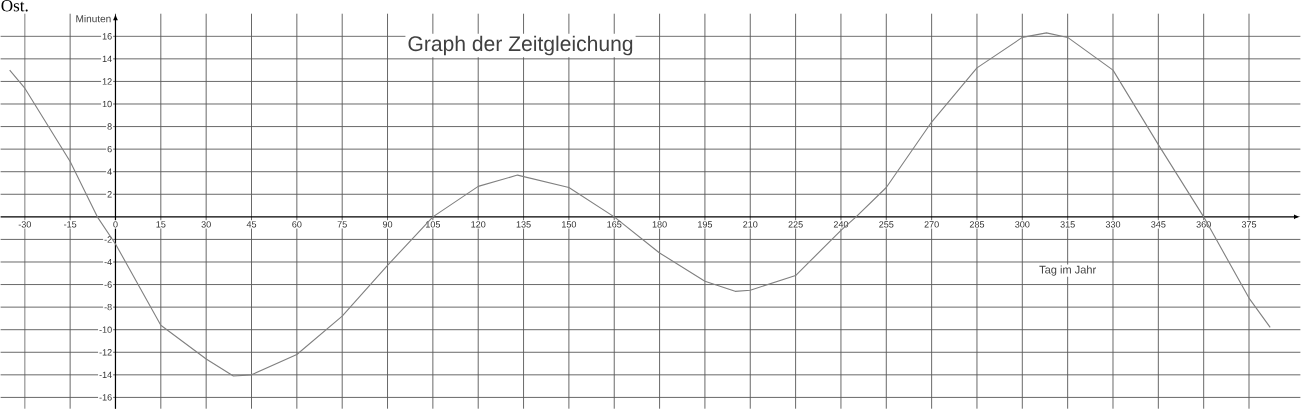 The width and height of the screenshot is (1301, 409). What do you see at coordinates (14, 6) in the screenshot?
I see `text: Ost.` at bounding box center [14, 6].